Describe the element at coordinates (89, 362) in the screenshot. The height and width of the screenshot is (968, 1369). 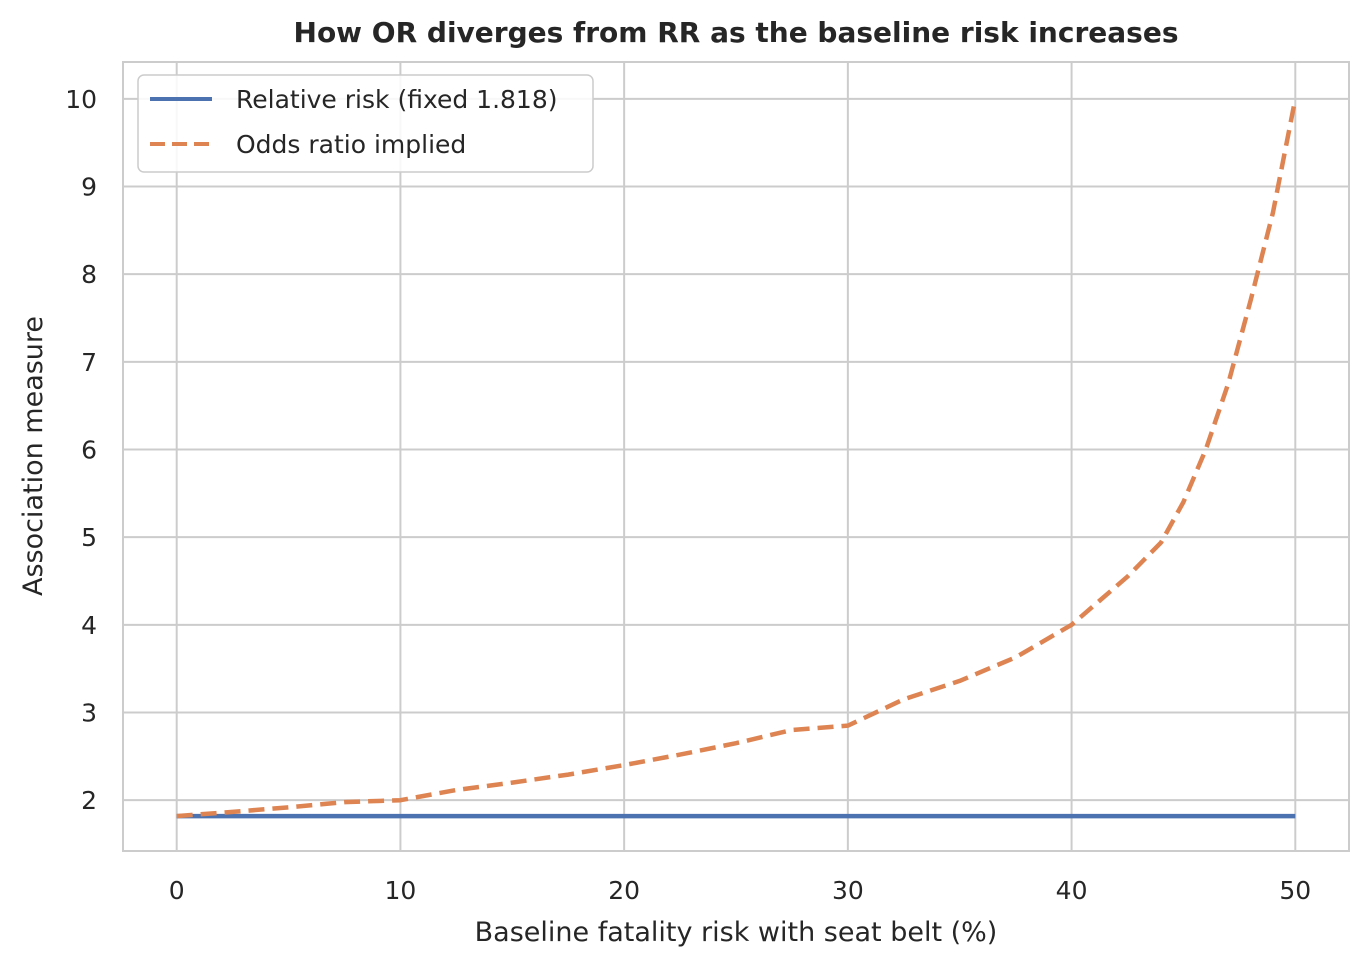
I see `y-tick-label: 7` at that location.